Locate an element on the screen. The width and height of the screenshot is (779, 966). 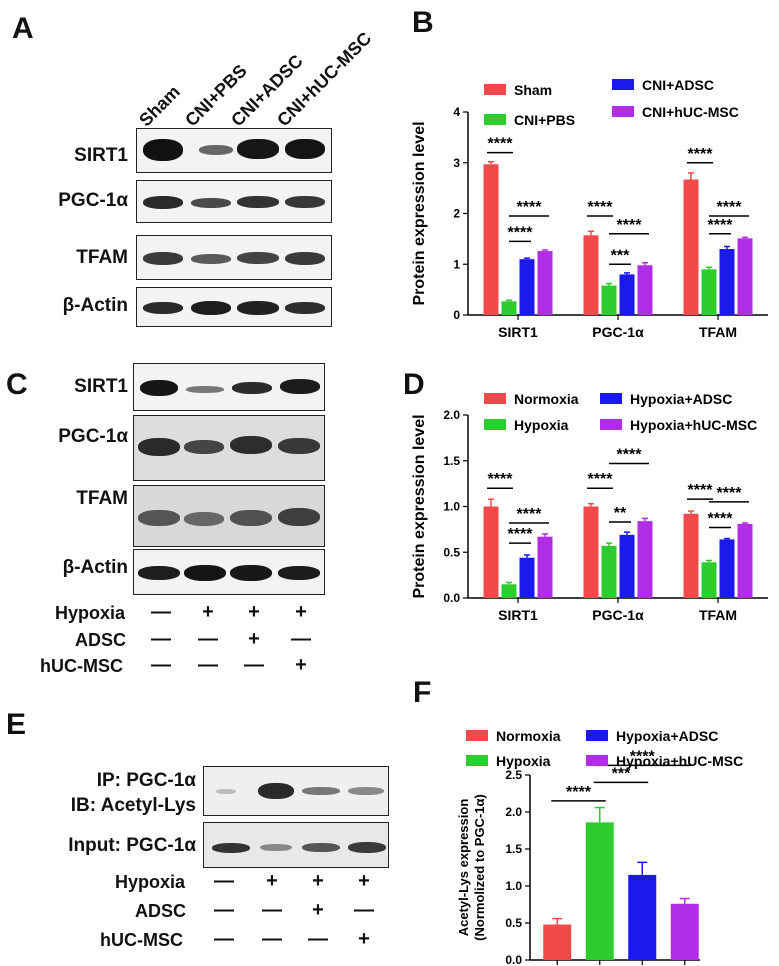
legend-label: Hypoxia+hUC-MSC is located at coordinates (693, 425).